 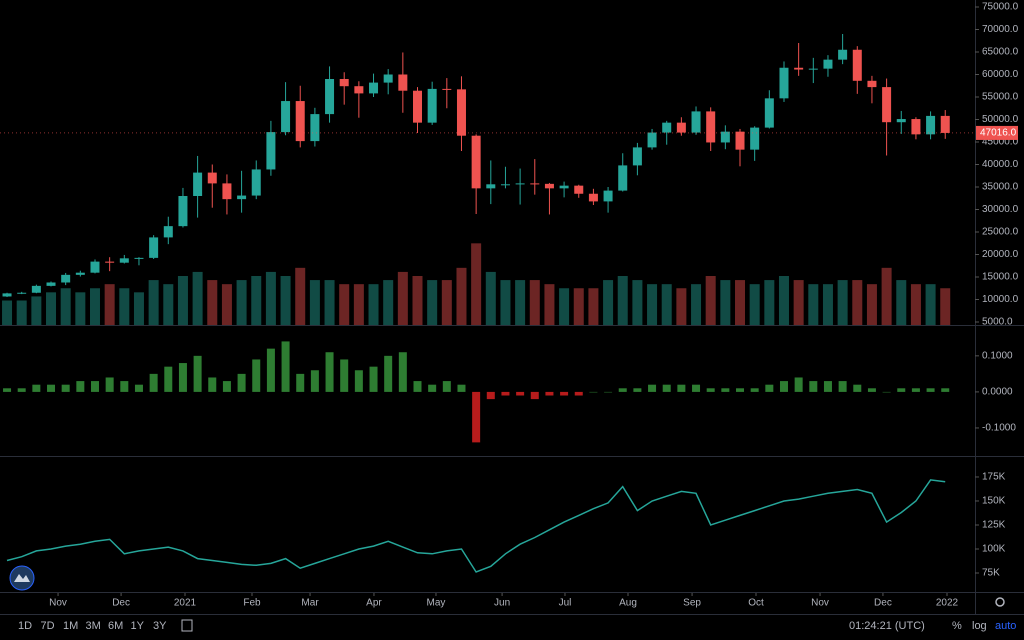 I want to click on settings-button, so click(x=1000, y=602).